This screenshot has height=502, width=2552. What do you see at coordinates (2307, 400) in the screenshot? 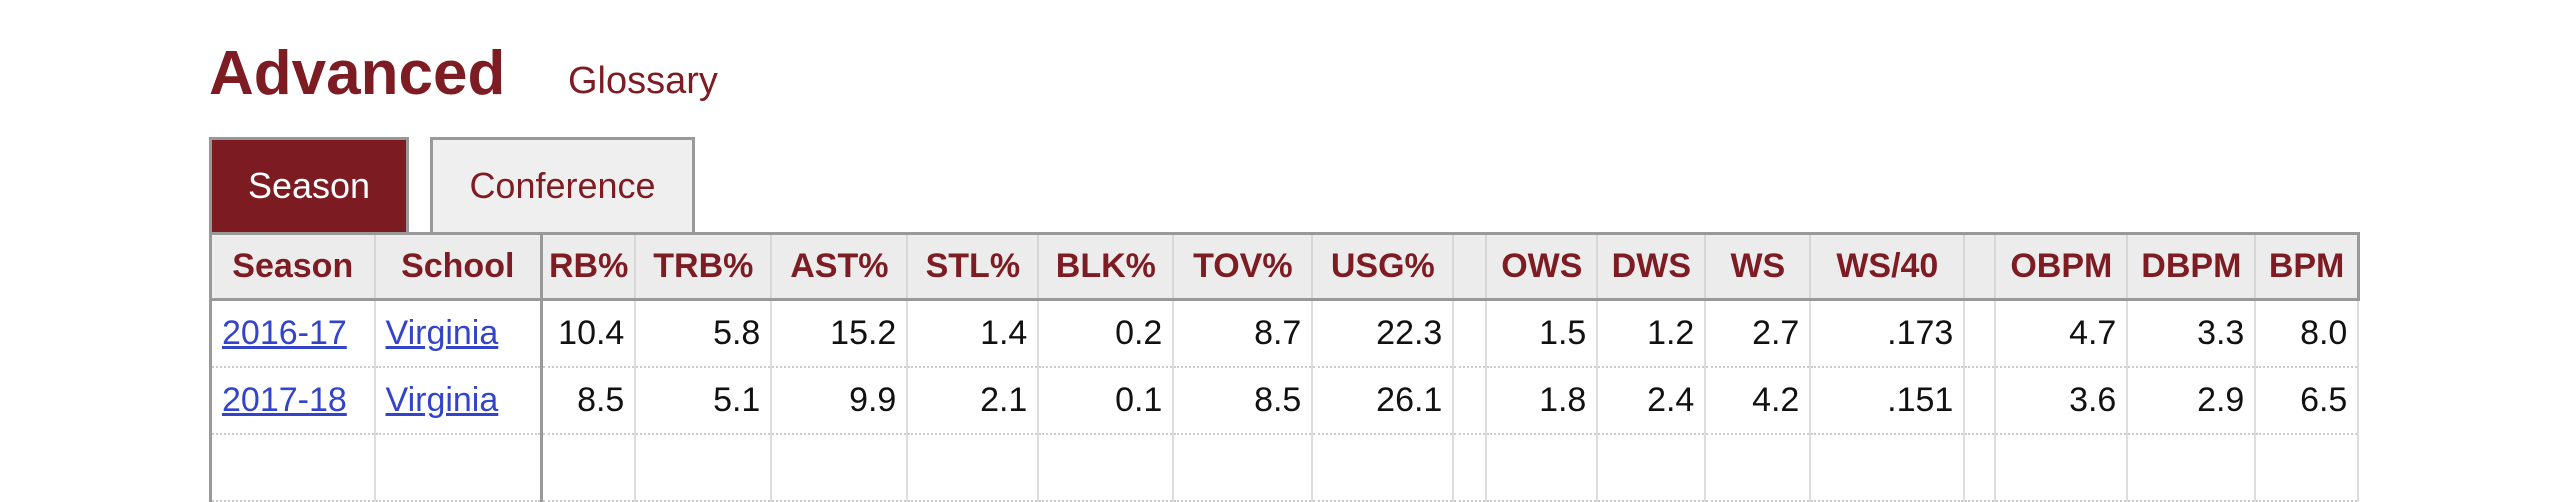
I see `table-cell: 6.5` at bounding box center [2307, 400].